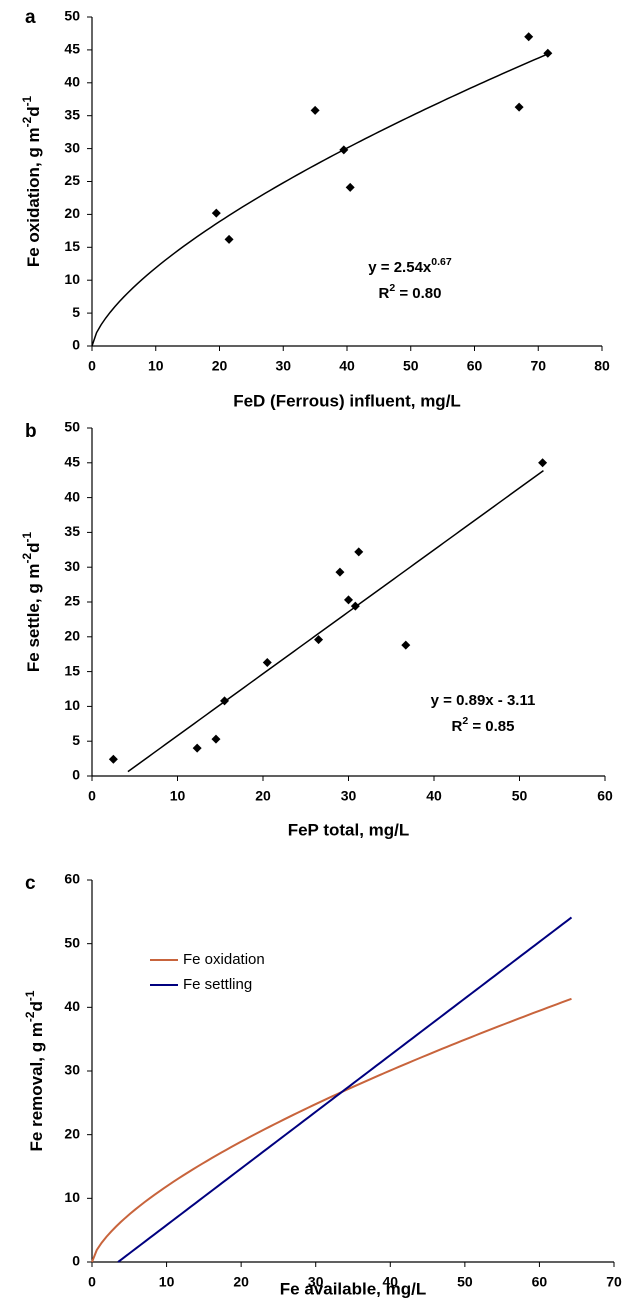 This screenshot has height=1298, width=631. What do you see at coordinates (224, 959) in the screenshot?
I see `legend-label: Fe oxidation` at bounding box center [224, 959].